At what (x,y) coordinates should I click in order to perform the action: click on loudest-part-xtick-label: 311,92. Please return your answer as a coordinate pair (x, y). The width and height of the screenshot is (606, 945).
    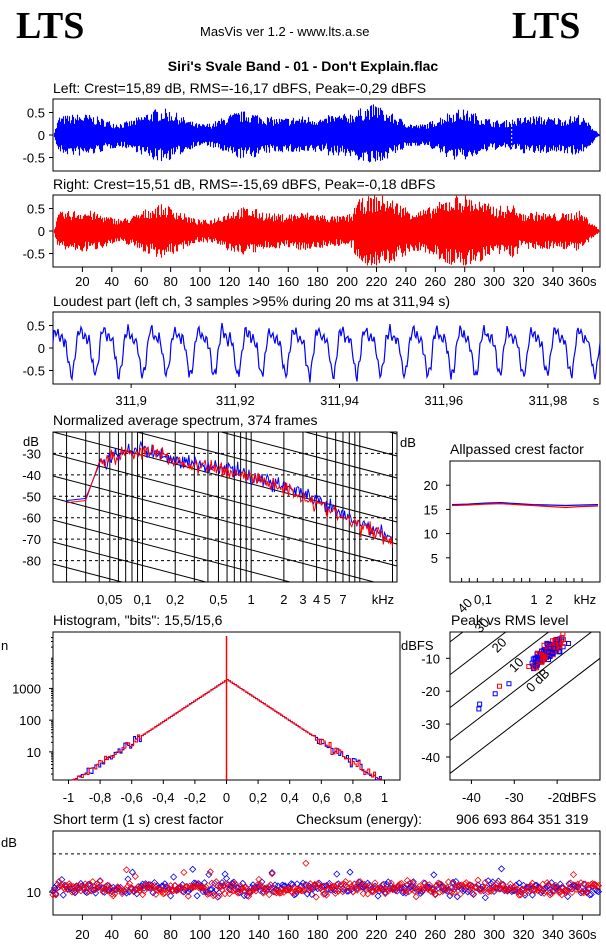
    Looking at the image, I should click on (235, 400).